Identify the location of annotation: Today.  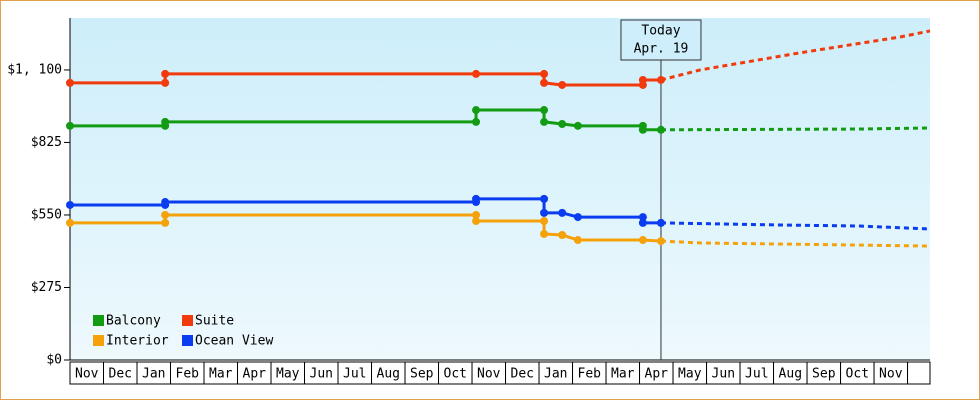
(660, 31).